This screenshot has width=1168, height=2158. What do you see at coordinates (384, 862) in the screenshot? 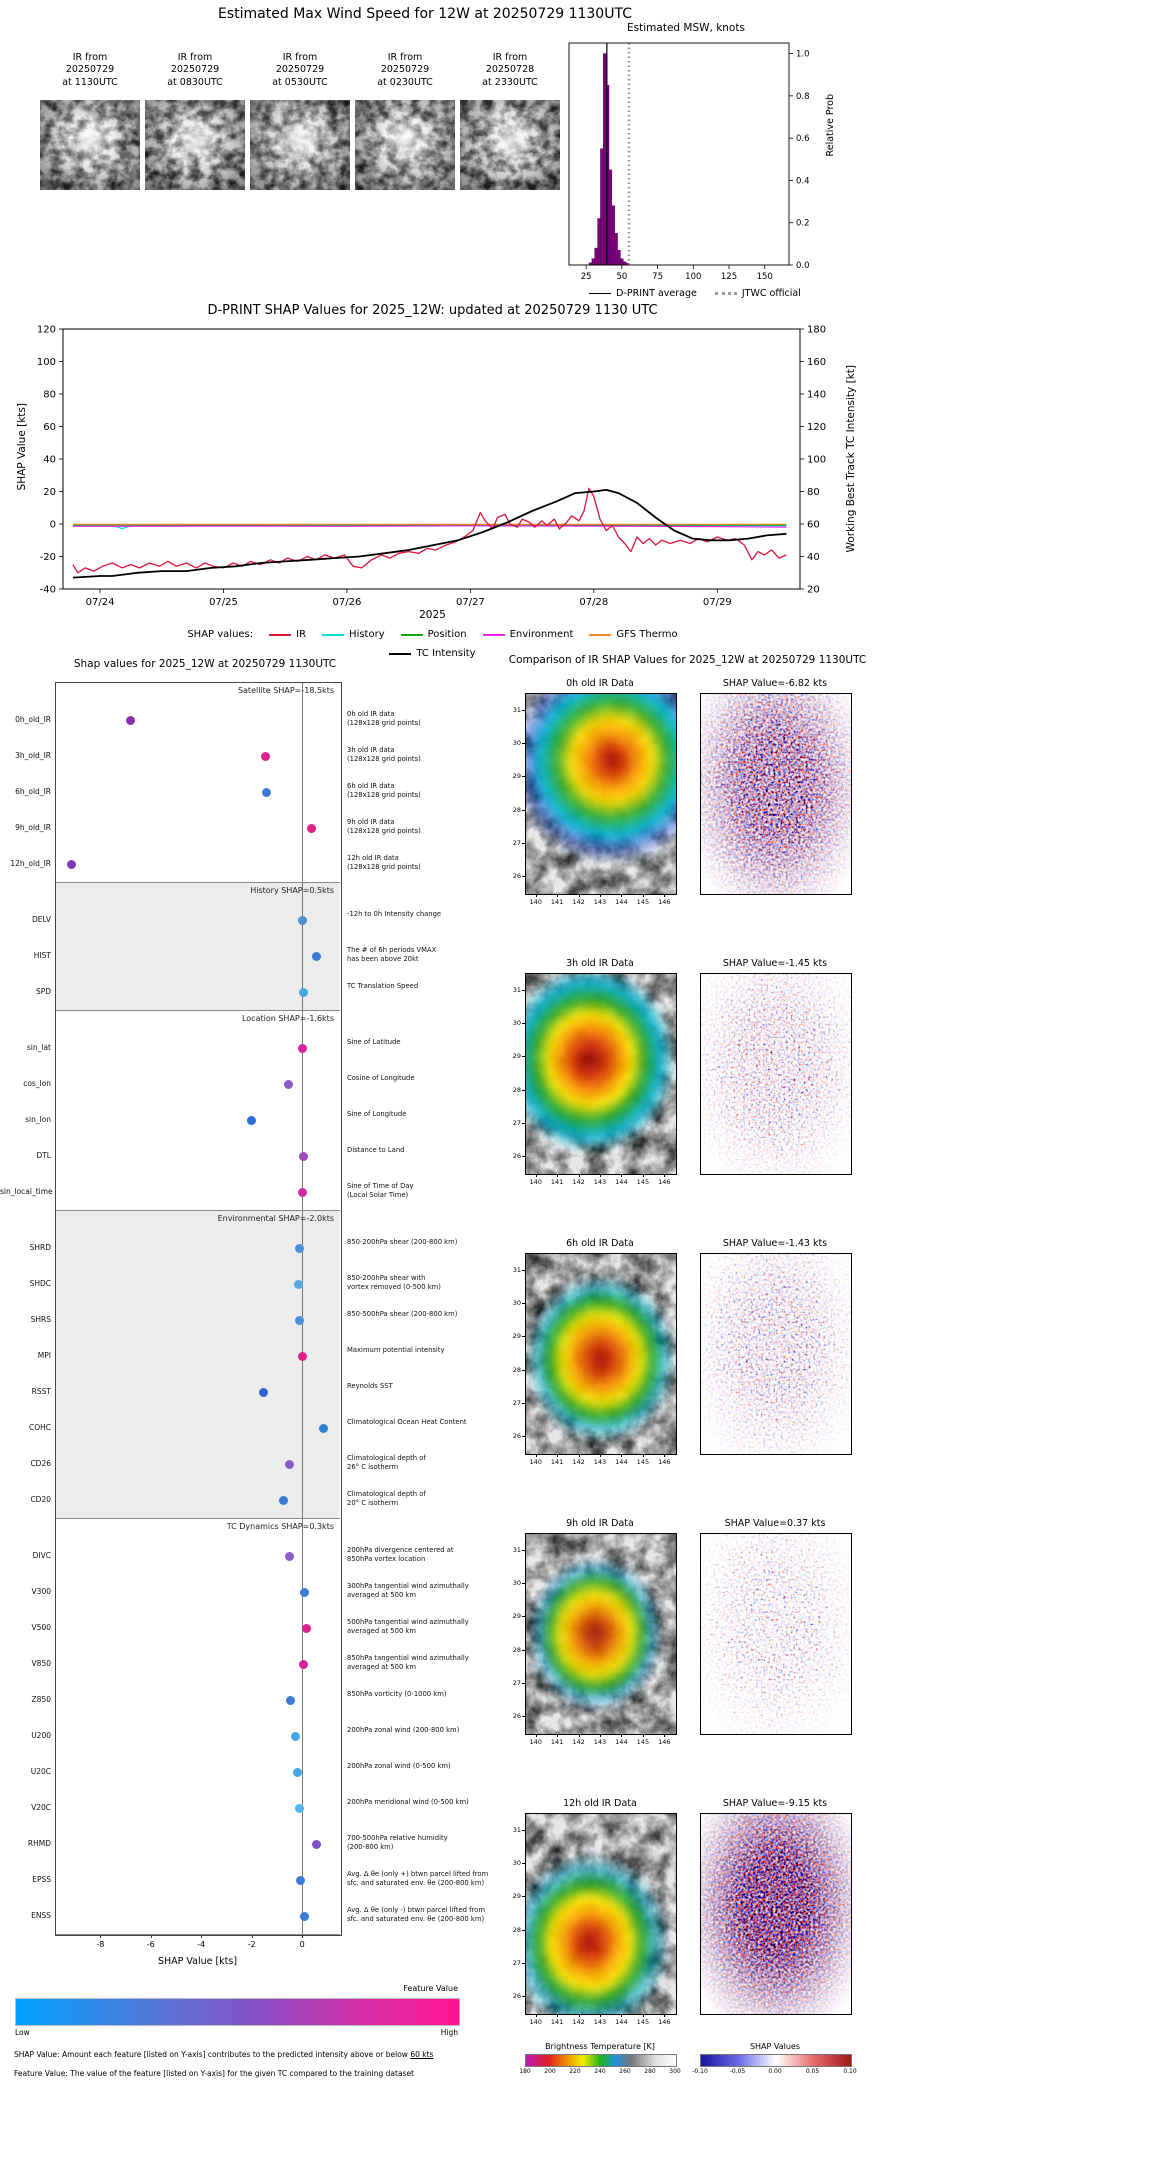
I see `feature-description: 12h old IR data (128x128 grid points)` at bounding box center [384, 862].